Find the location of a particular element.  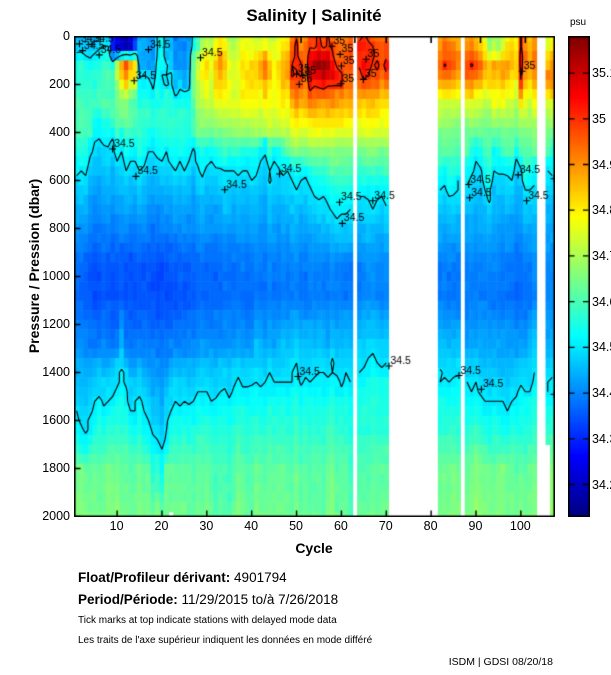

credit-line: ISDM | GDSI 08/20/18 is located at coordinates (500, 662).